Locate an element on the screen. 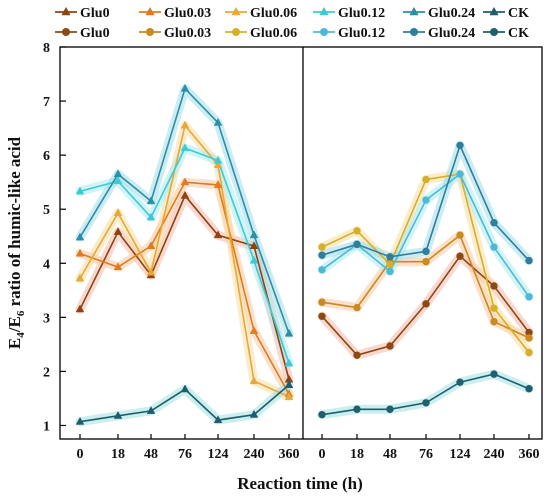 This screenshot has width=550, height=504. x-tick-label-panel2: 0 is located at coordinates (322, 454).